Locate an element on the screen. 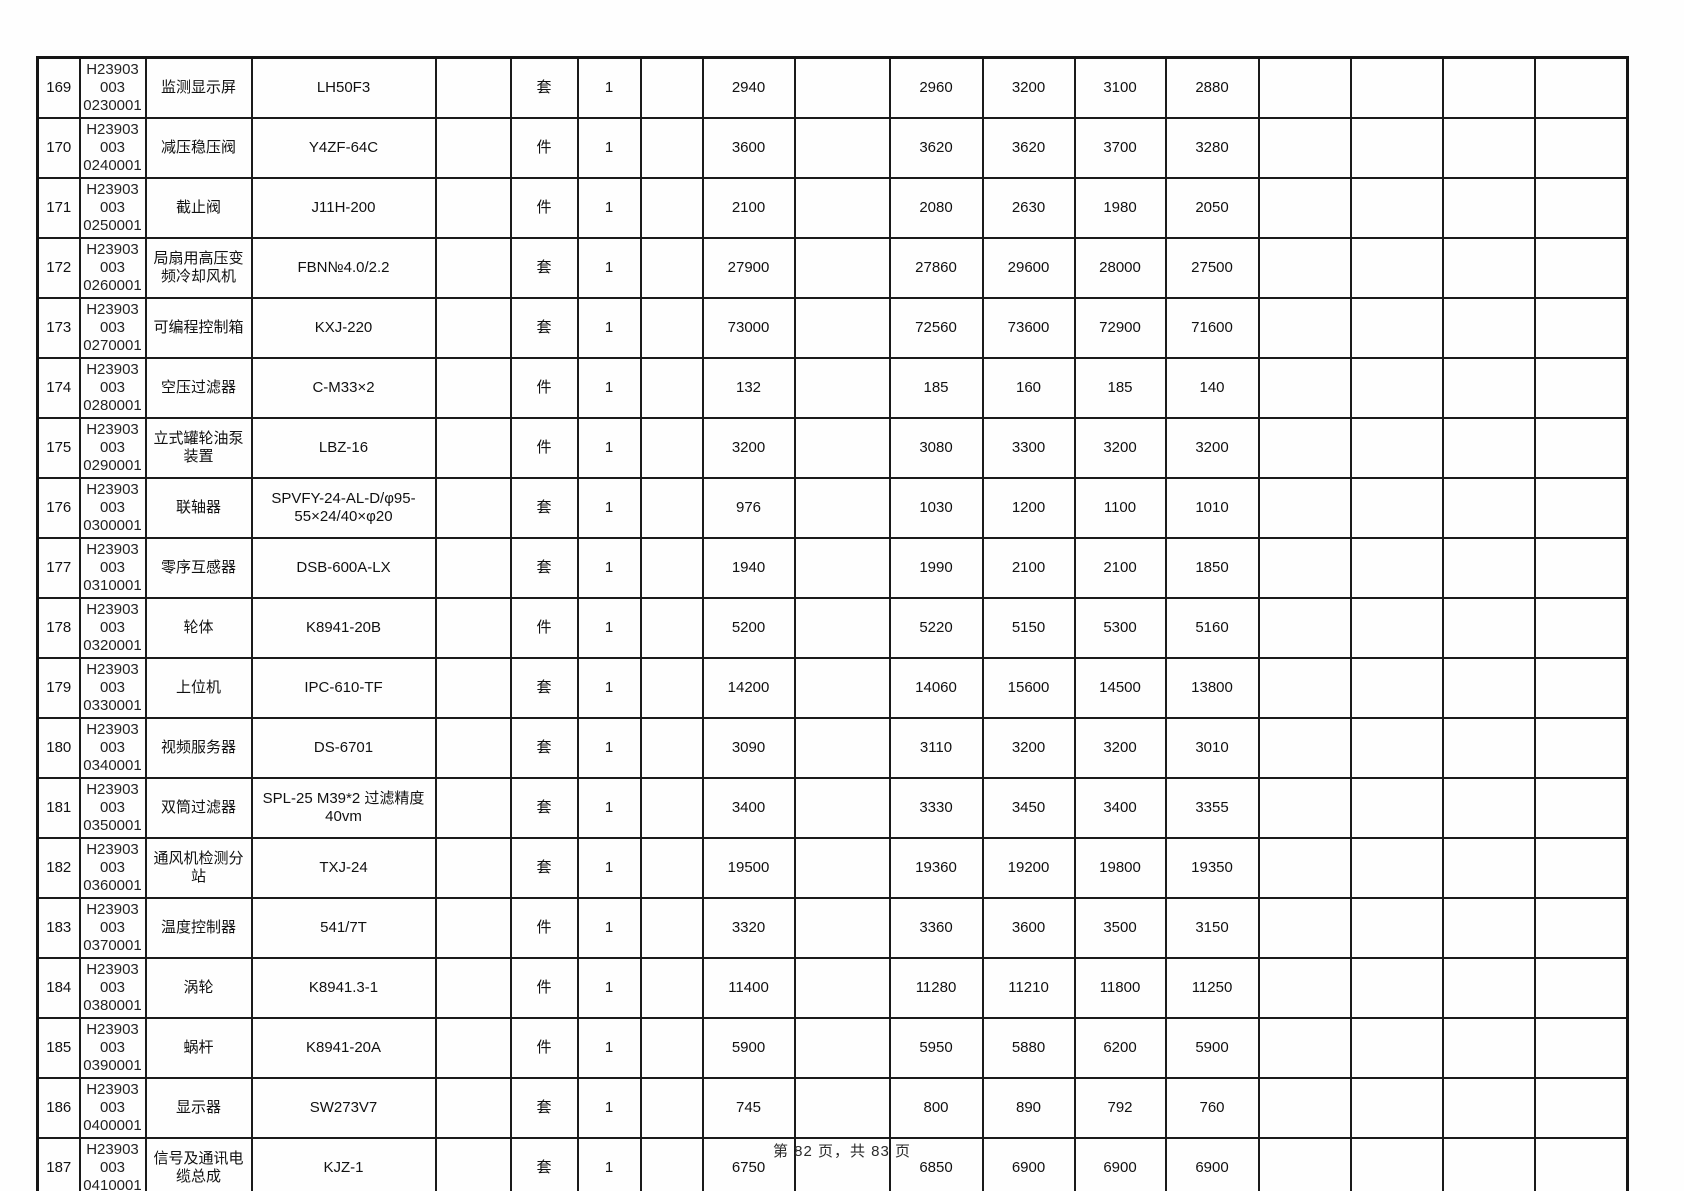 This screenshot has width=1684, height=1191. price-cell: 3355 is located at coordinates (1212, 808).